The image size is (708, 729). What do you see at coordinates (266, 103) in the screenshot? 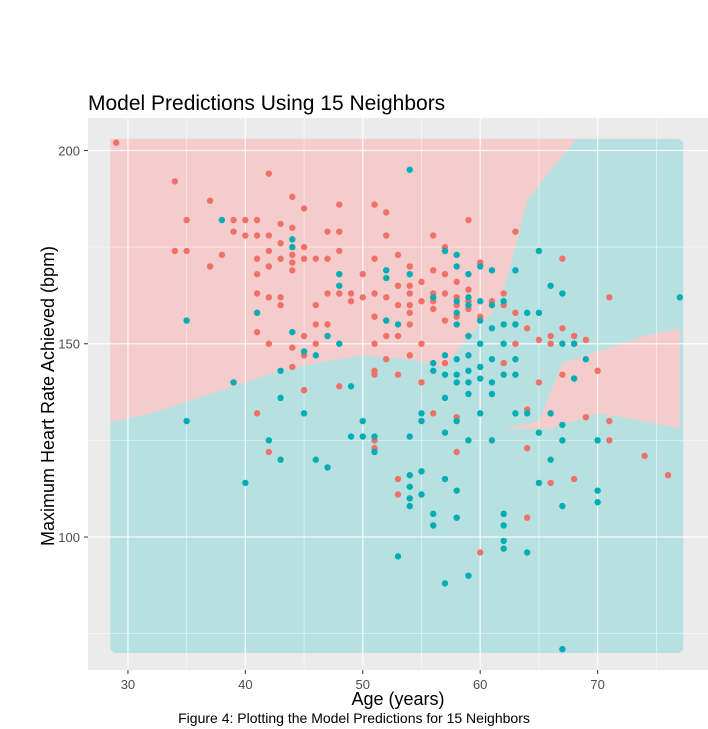
I see `chart-title: Model Predictions Using 15 Neighbors` at bounding box center [266, 103].